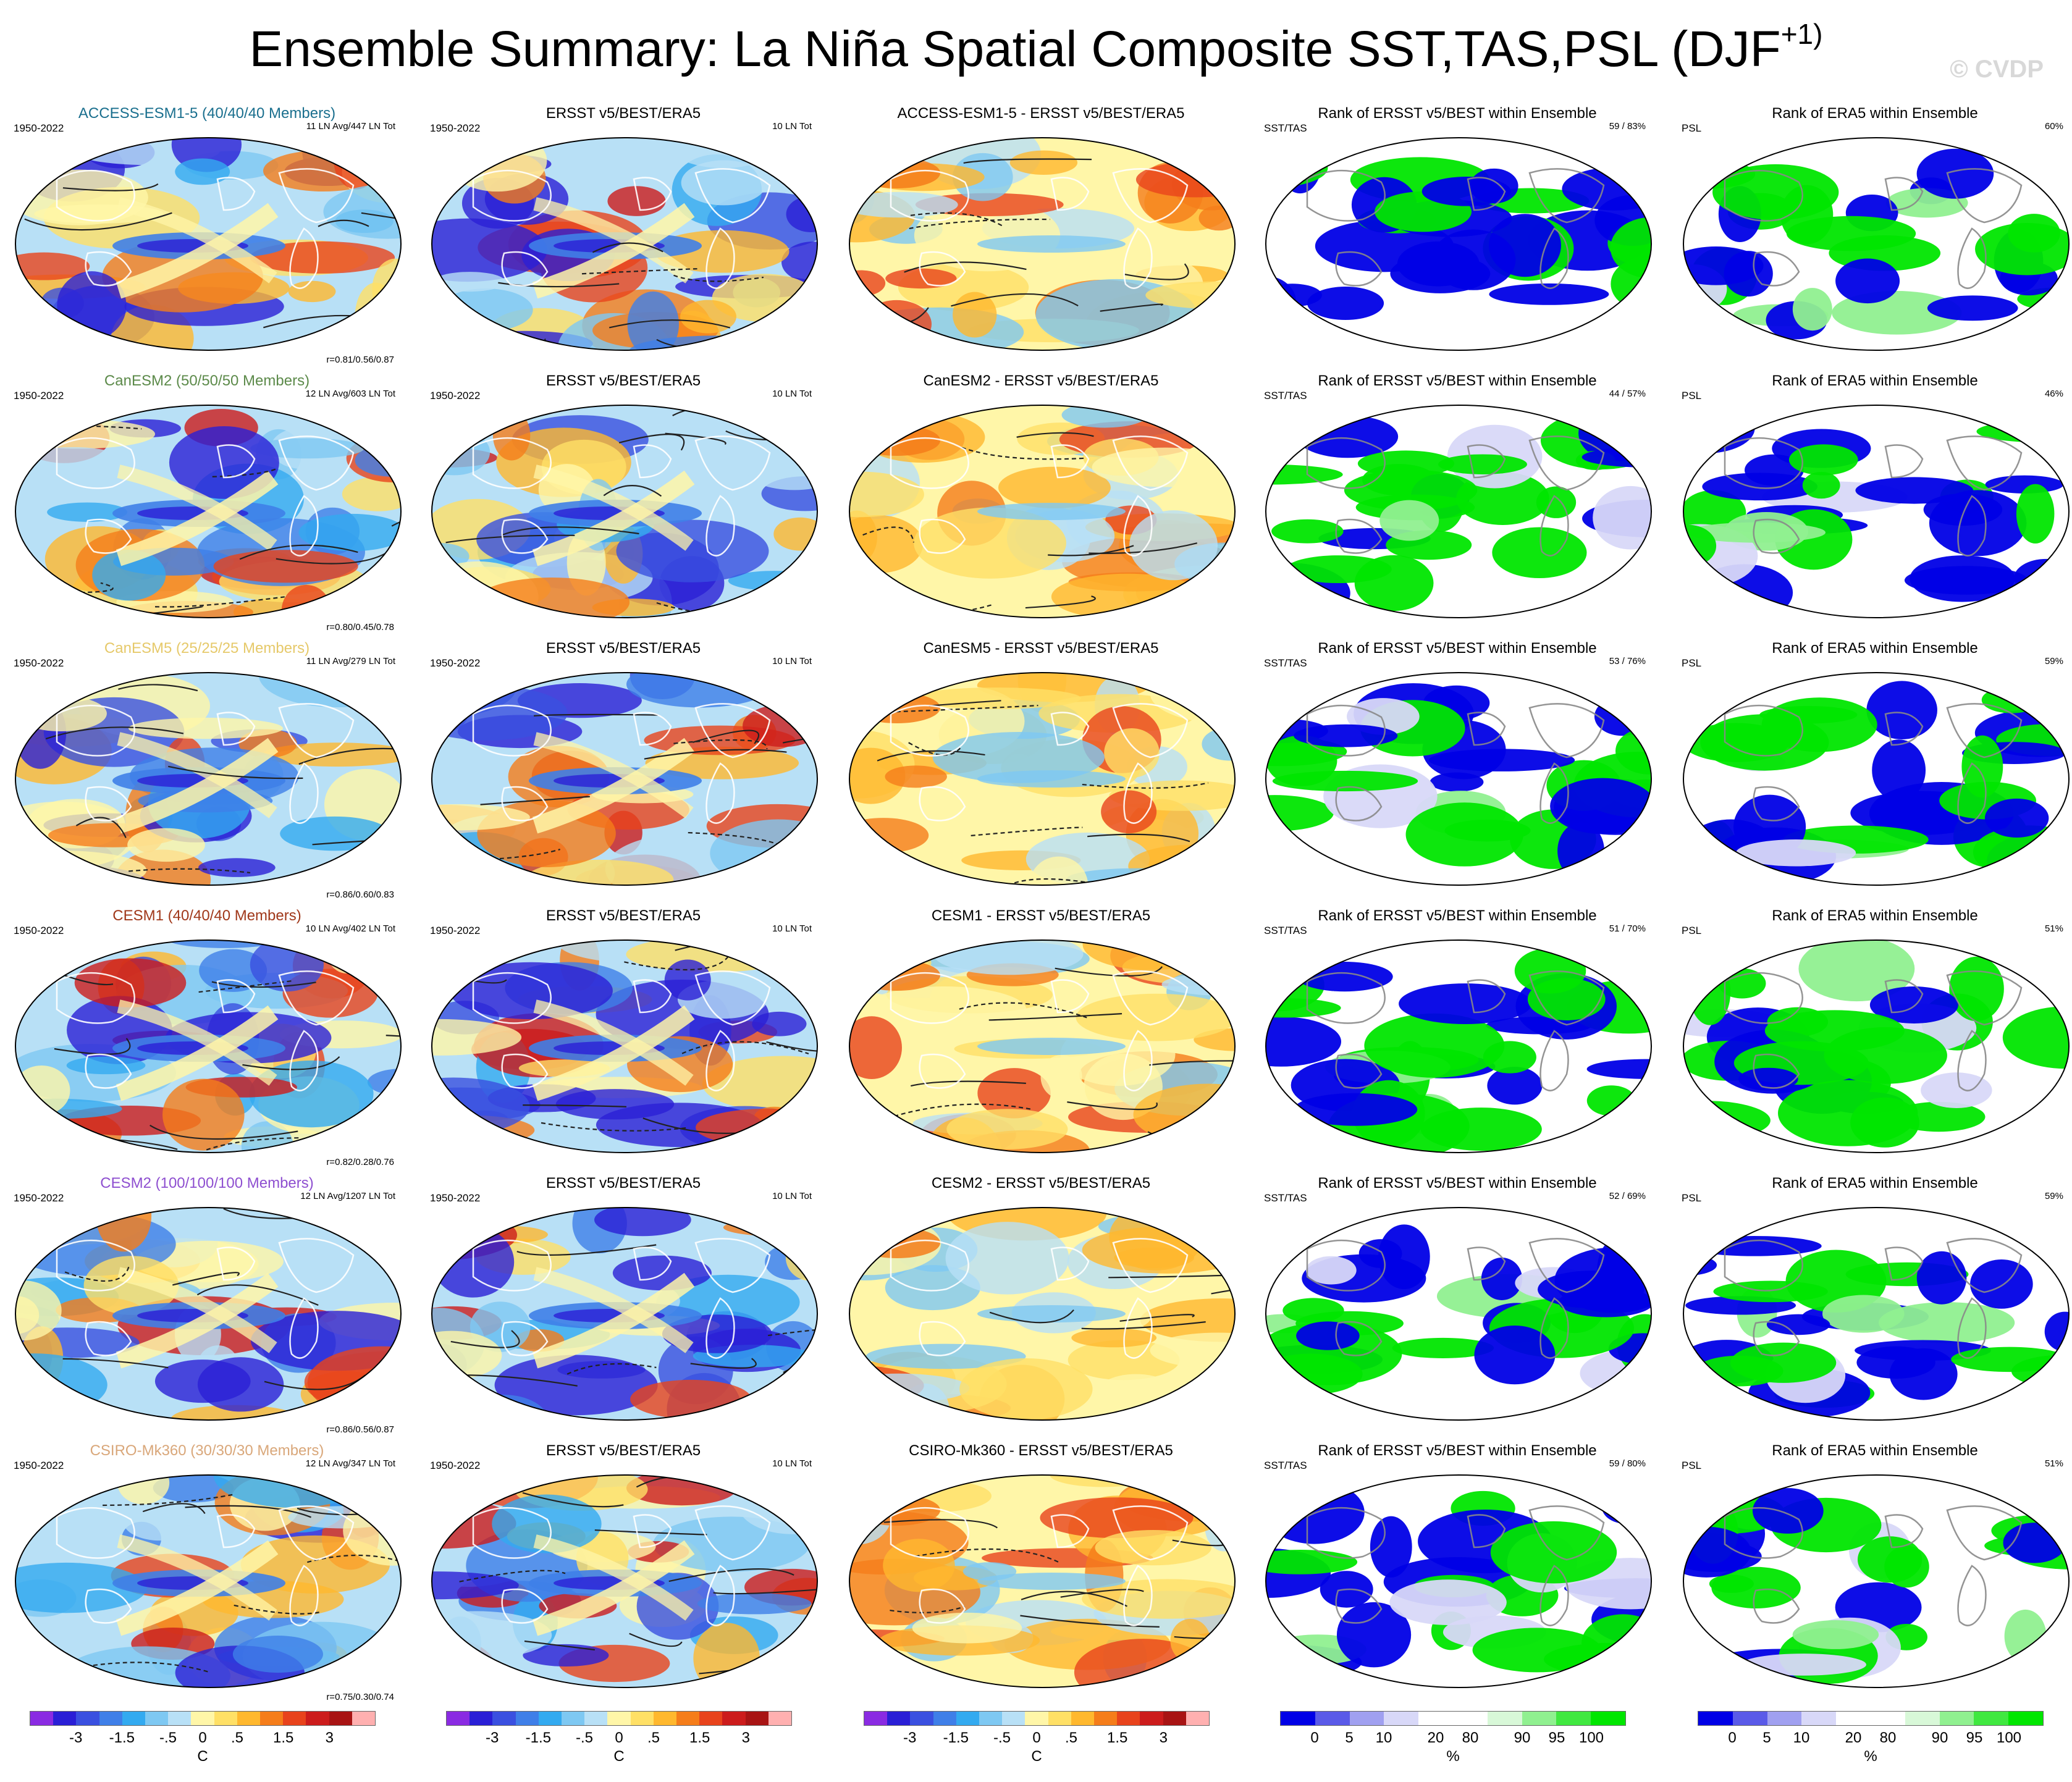 The image size is (2072, 1782). What do you see at coordinates (1041, 380) in the screenshot?
I see `difference-title: CanESM2 - ERSST v5/BEST/ERA5` at bounding box center [1041, 380].